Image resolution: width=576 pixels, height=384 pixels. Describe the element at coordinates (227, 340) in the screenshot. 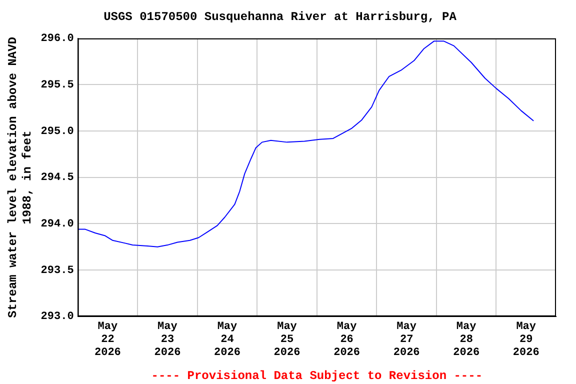

I see `x-tick-label: May 24 2026` at that location.